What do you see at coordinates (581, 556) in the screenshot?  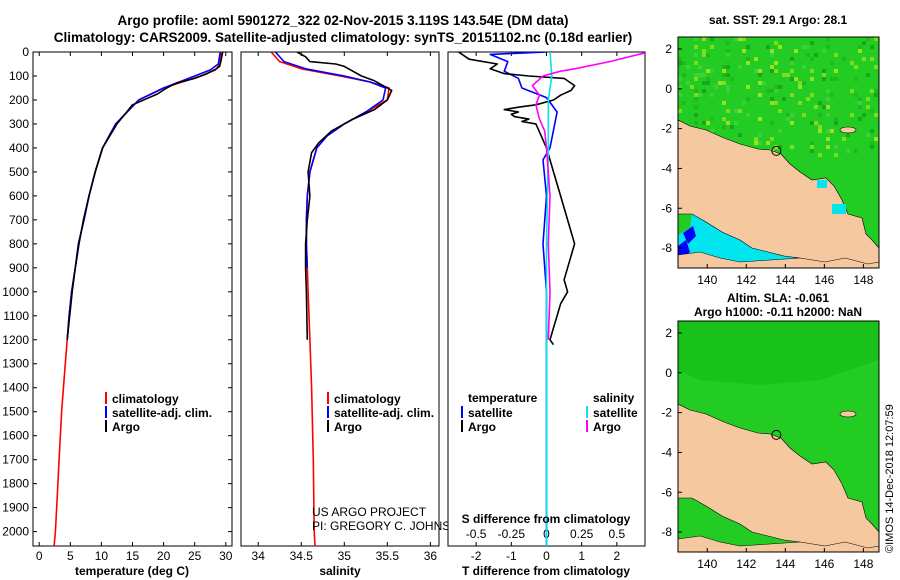 I see `t-tick-label: 1` at bounding box center [581, 556].